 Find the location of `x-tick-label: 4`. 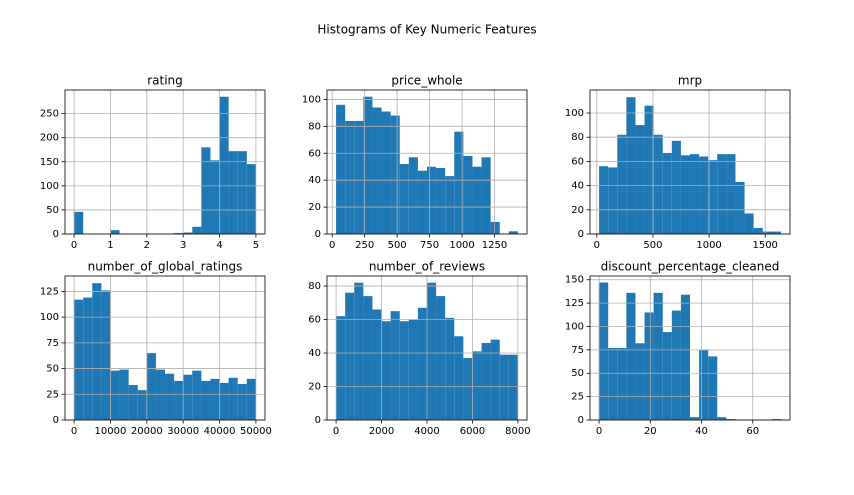

x-tick-label: 4 is located at coordinates (219, 245).